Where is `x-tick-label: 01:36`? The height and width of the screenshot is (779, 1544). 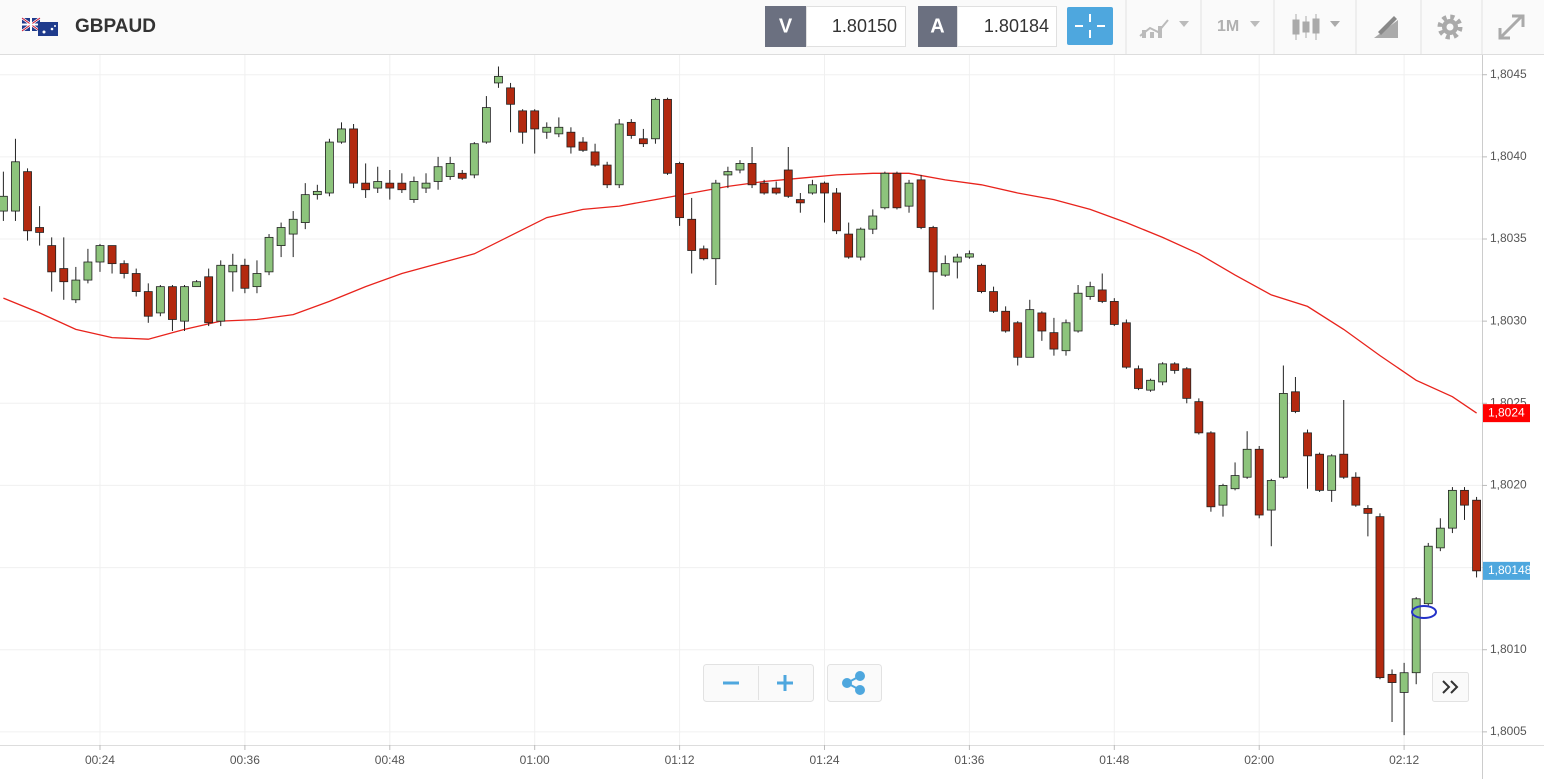 x-tick-label: 01:36 is located at coordinates (969, 760).